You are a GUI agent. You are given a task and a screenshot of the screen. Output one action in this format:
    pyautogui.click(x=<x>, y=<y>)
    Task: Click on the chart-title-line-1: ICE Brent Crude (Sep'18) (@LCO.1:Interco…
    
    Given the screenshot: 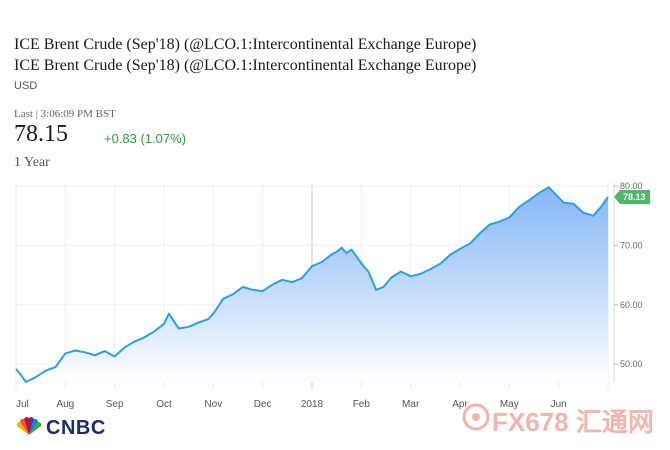 What is the action you would take?
    pyautogui.click(x=245, y=44)
    